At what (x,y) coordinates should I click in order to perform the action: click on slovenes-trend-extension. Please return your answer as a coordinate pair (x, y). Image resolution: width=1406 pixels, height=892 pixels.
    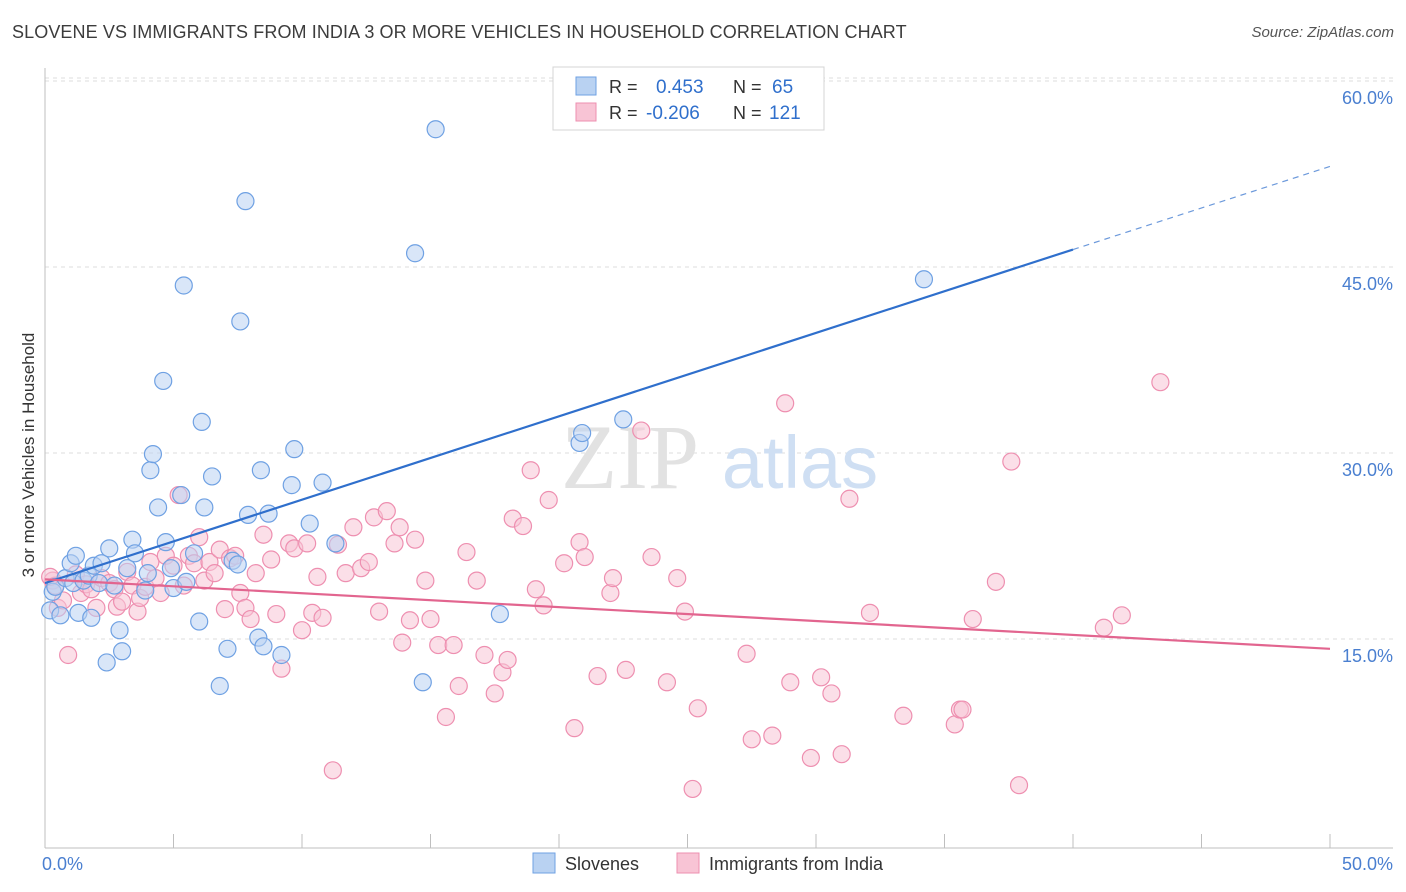
    Looking at the image, I should click on (1201, 208).